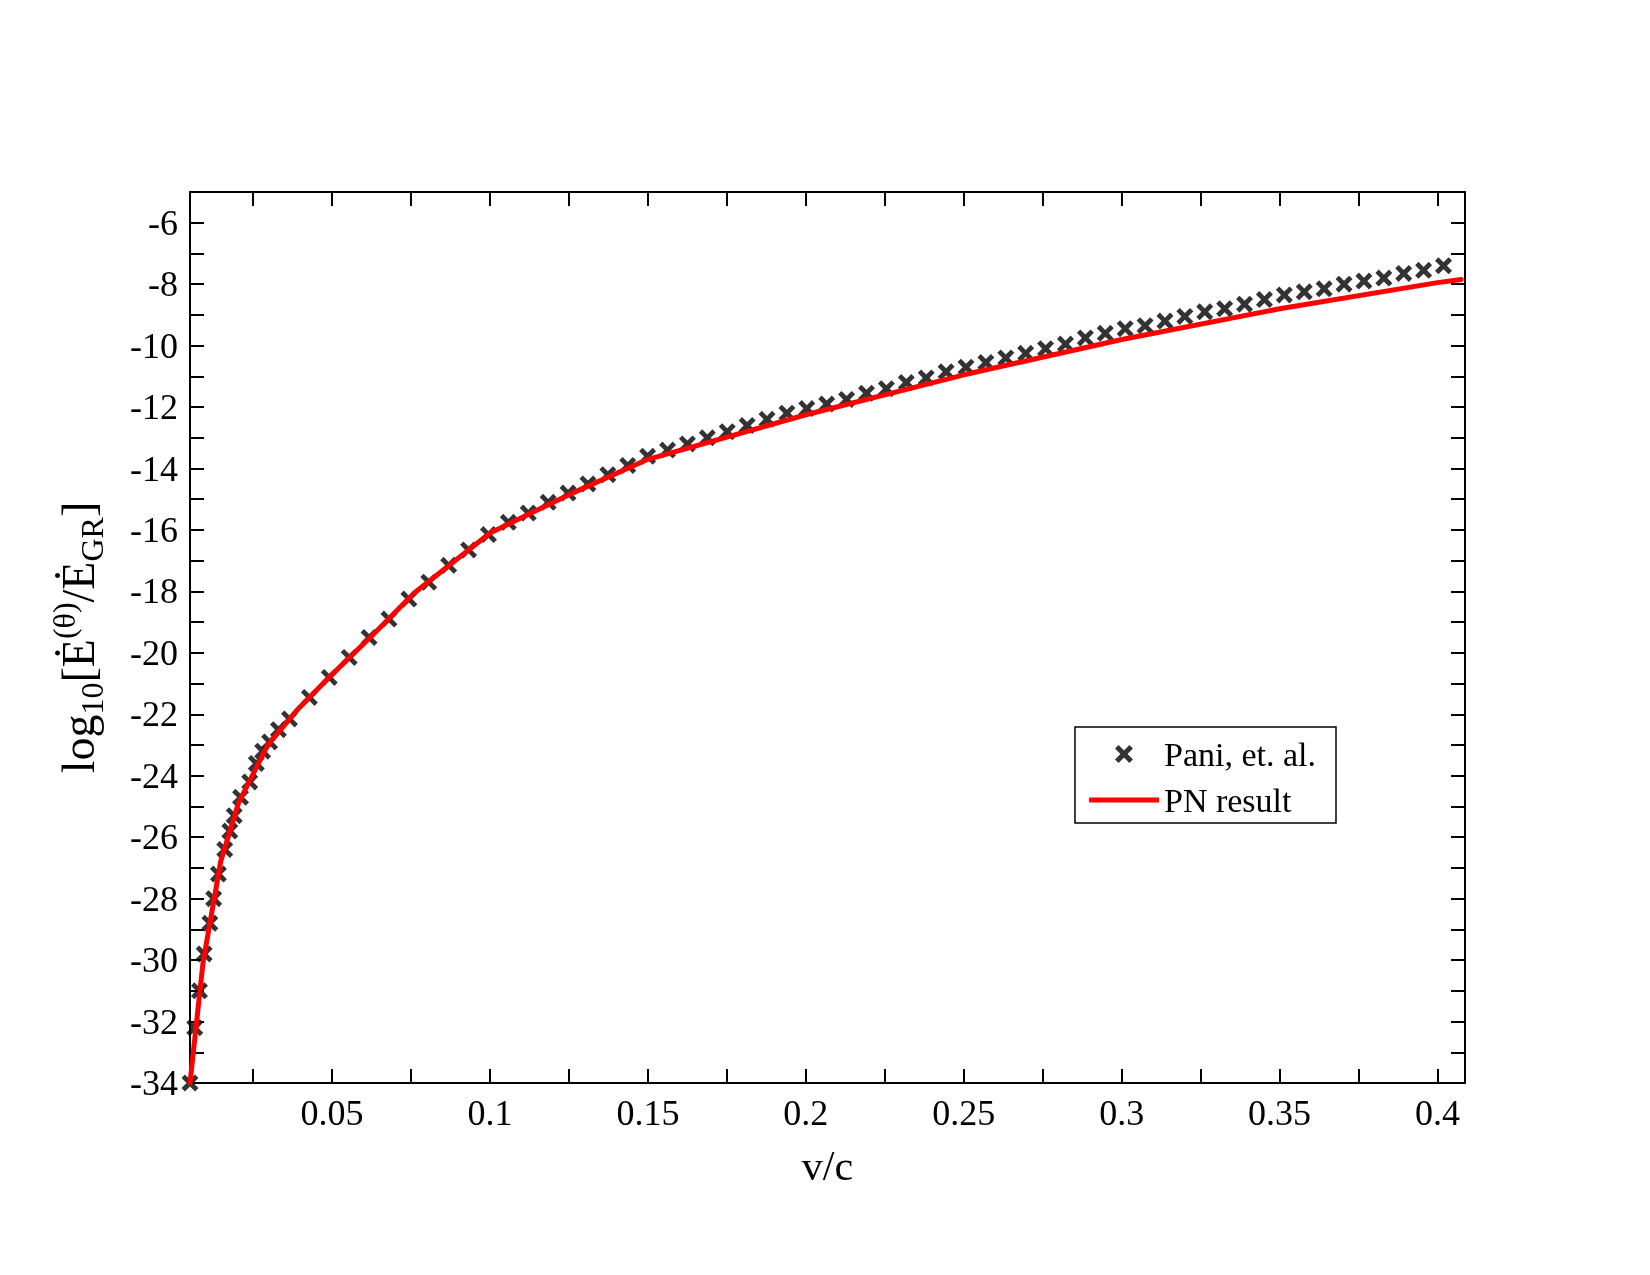  Describe the element at coordinates (964, 1113) in the screenshot. I see `x-tick-label: 0.25` at that location.